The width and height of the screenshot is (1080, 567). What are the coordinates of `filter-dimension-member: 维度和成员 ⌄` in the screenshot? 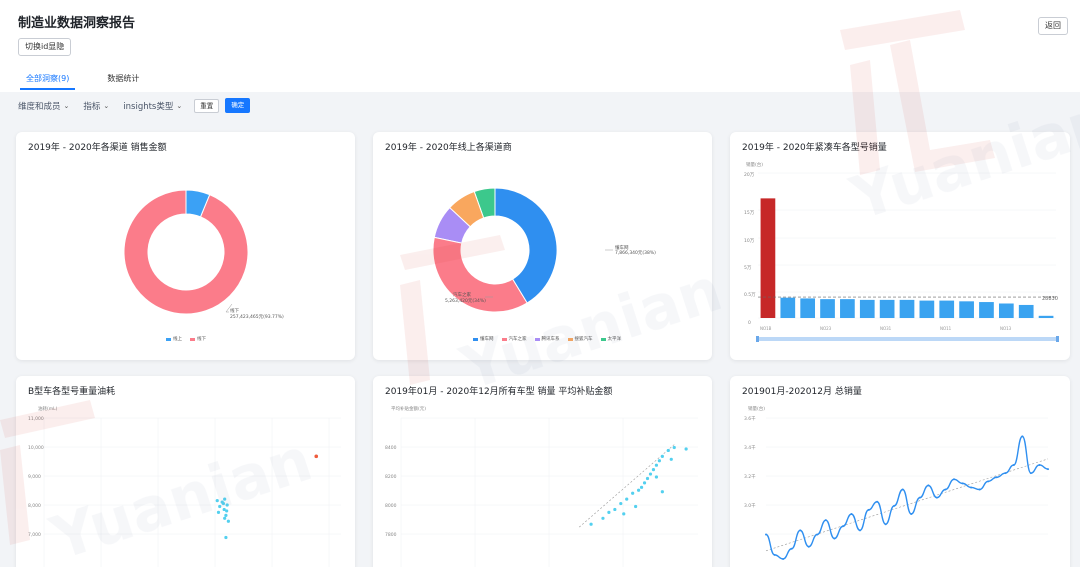 It's located at (43, 106).